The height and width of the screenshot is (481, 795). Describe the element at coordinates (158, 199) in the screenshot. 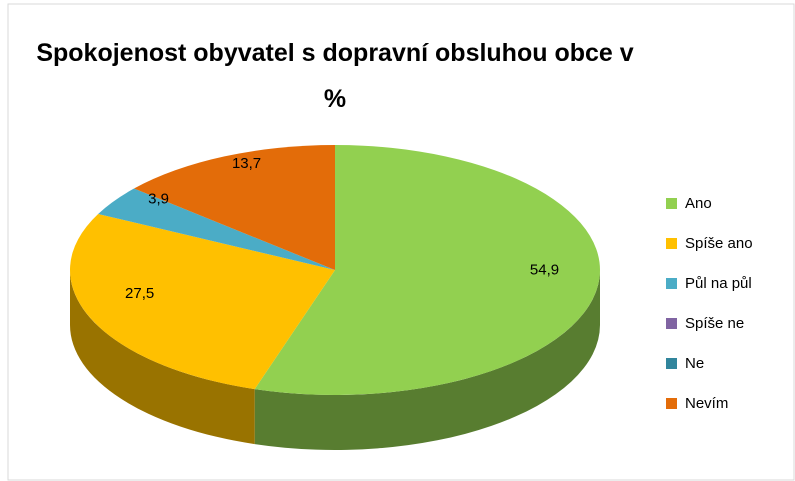

I see `data-label: 3,9` at that location.